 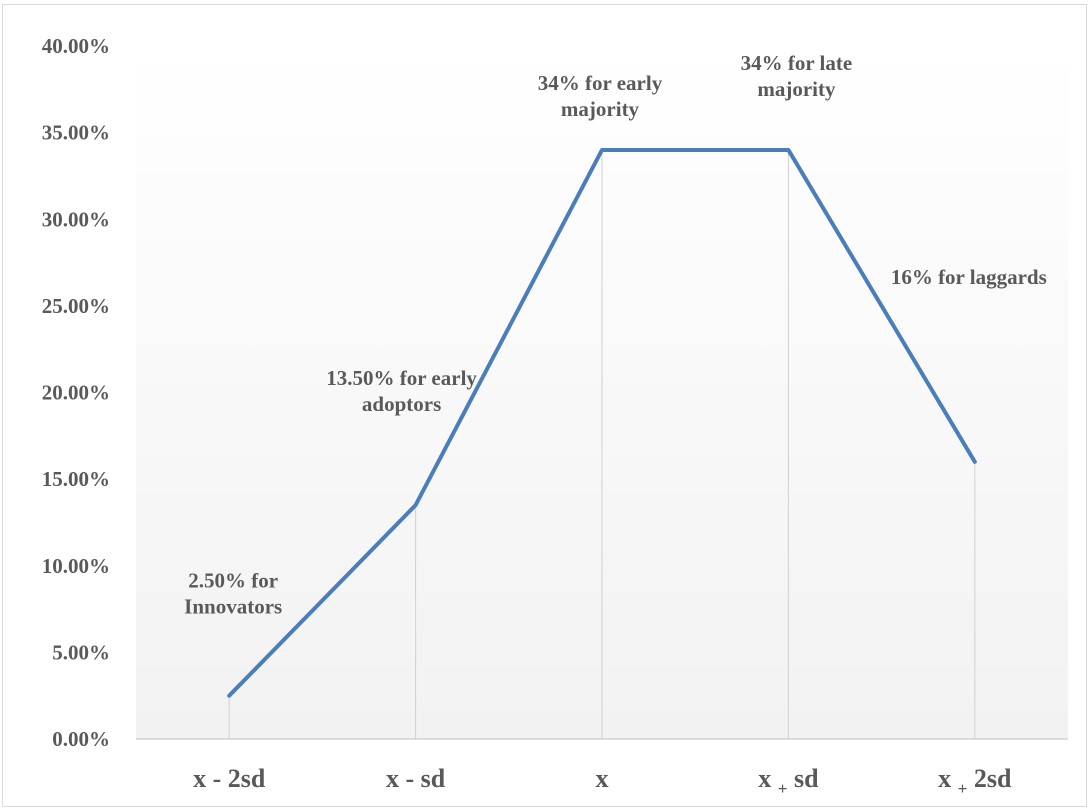 I want to click on y-tick-label: 30.00%, so click(x=76, y=219).